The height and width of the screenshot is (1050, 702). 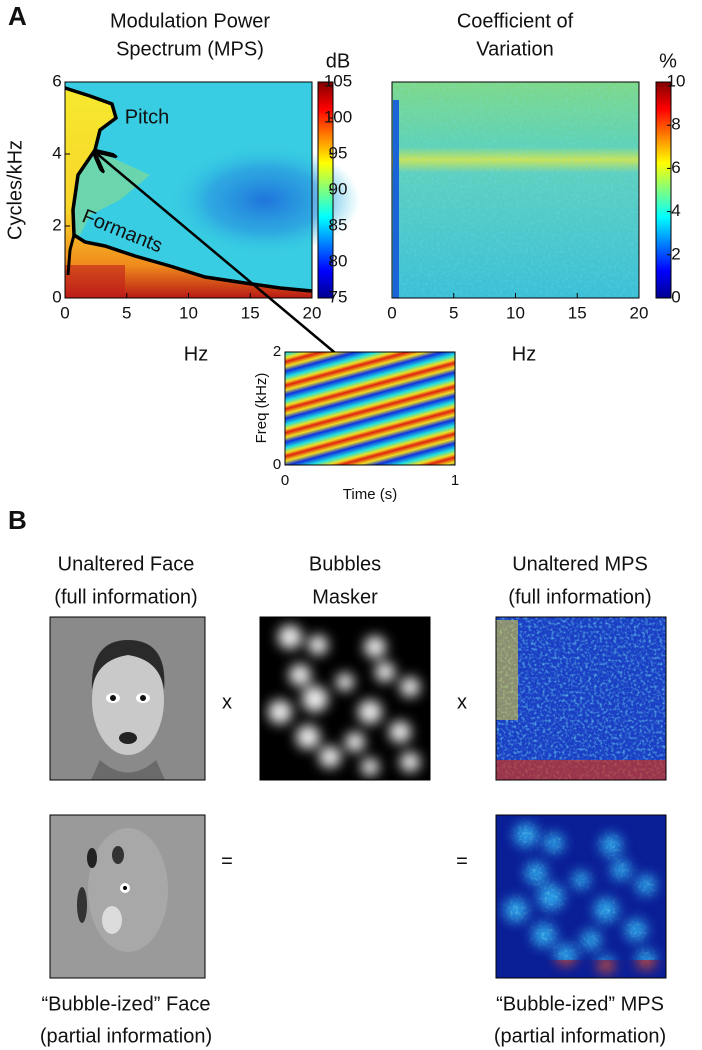 I want to click on colorbar-label: dB, so click(x=338, y=61).